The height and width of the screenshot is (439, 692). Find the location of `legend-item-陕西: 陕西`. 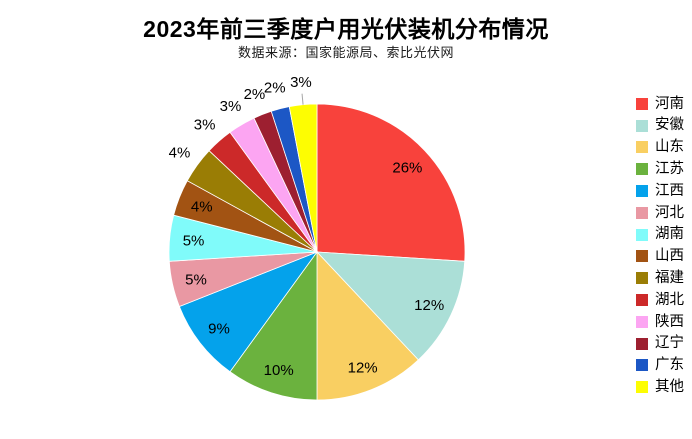

legend-item-陕西: 陕西 is located at coordinates (660, 322).